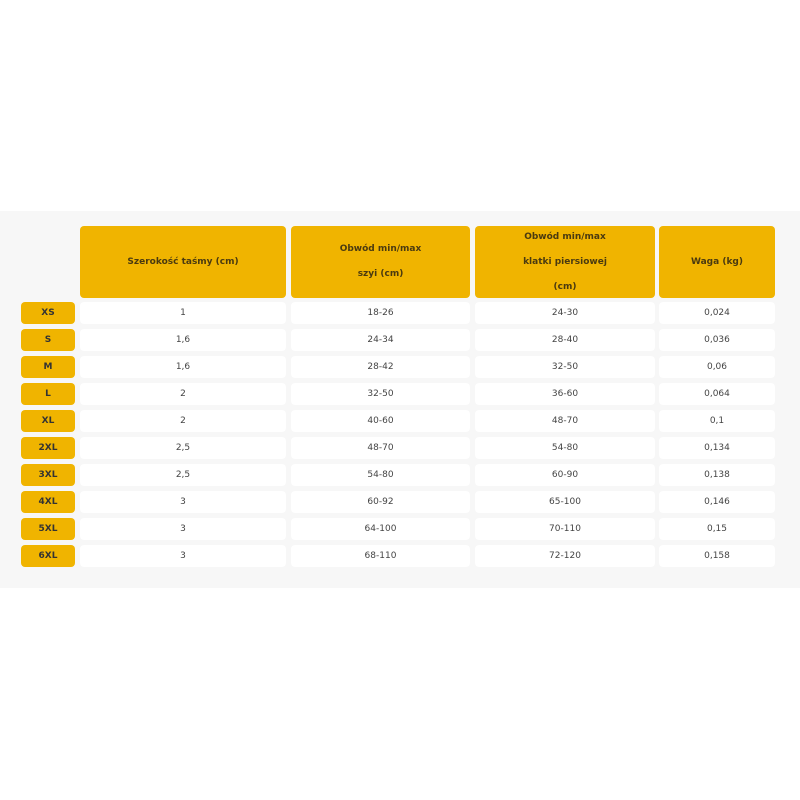 This screenshot has height=800, width=800. What do you see at coordinates (717, 502) in the screenshot?
I see `table-cell: 0,146` at bounding box center [717, 502].